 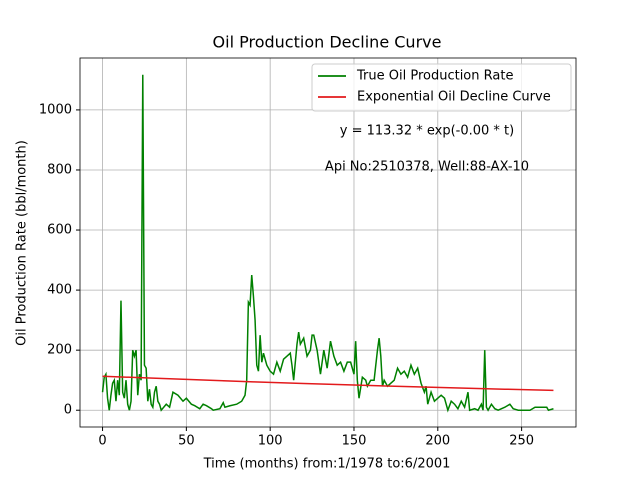 What do you see at coordinates (59, 350) in the screenshot?
I see `y-tick-label: 200` at bounding box center [59, 350].